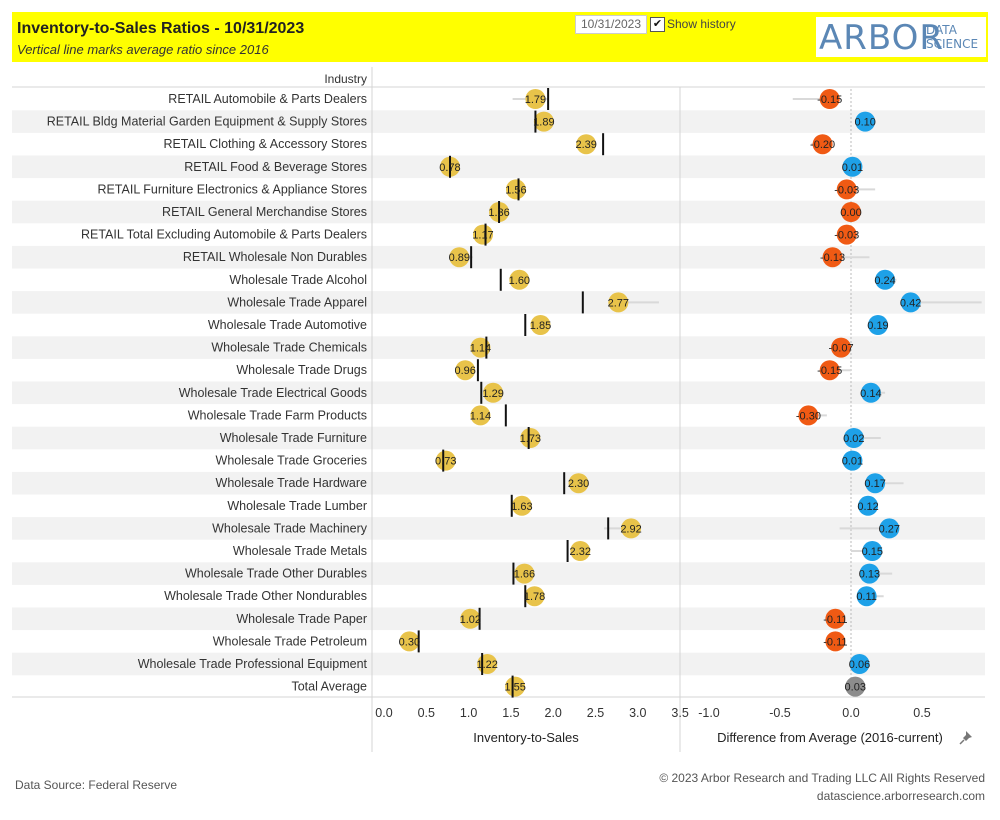 The image size is (1000, 820). I want to click on right-axis-tick-label: -0.5, so click(780, 713).